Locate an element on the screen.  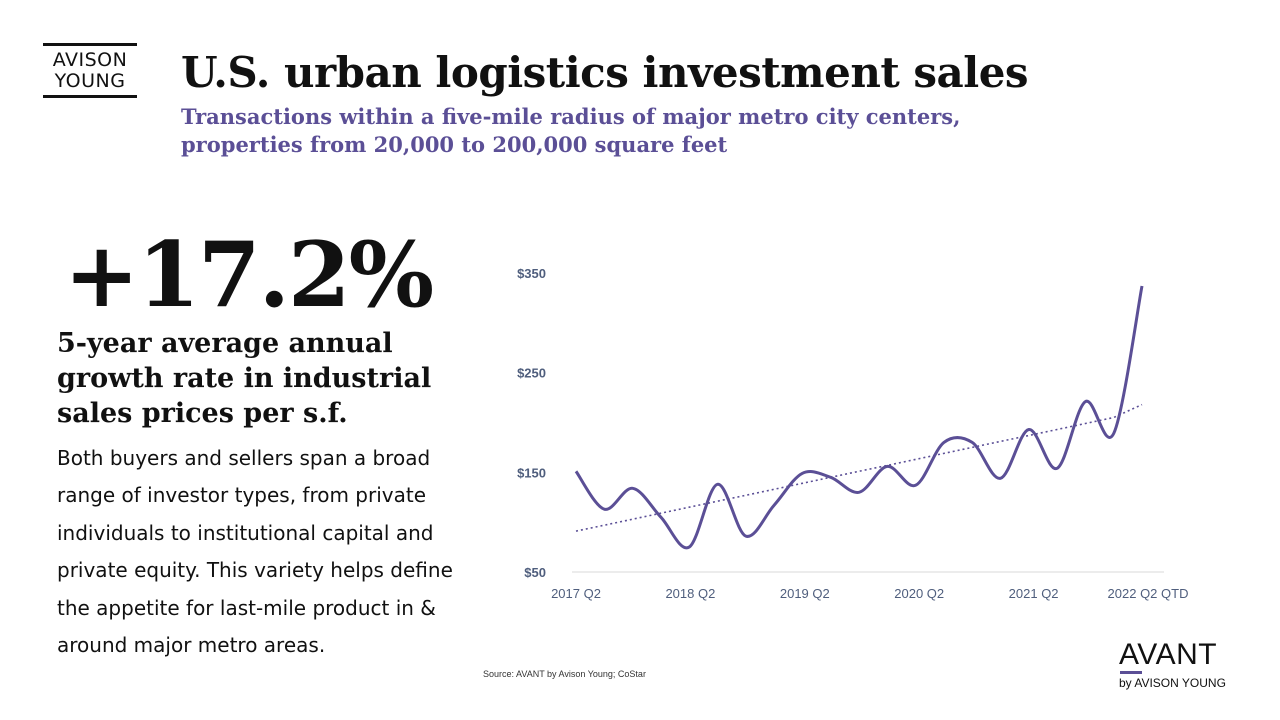
x-tick-label: 2019 Q2 is located at coordinates (805, 593).